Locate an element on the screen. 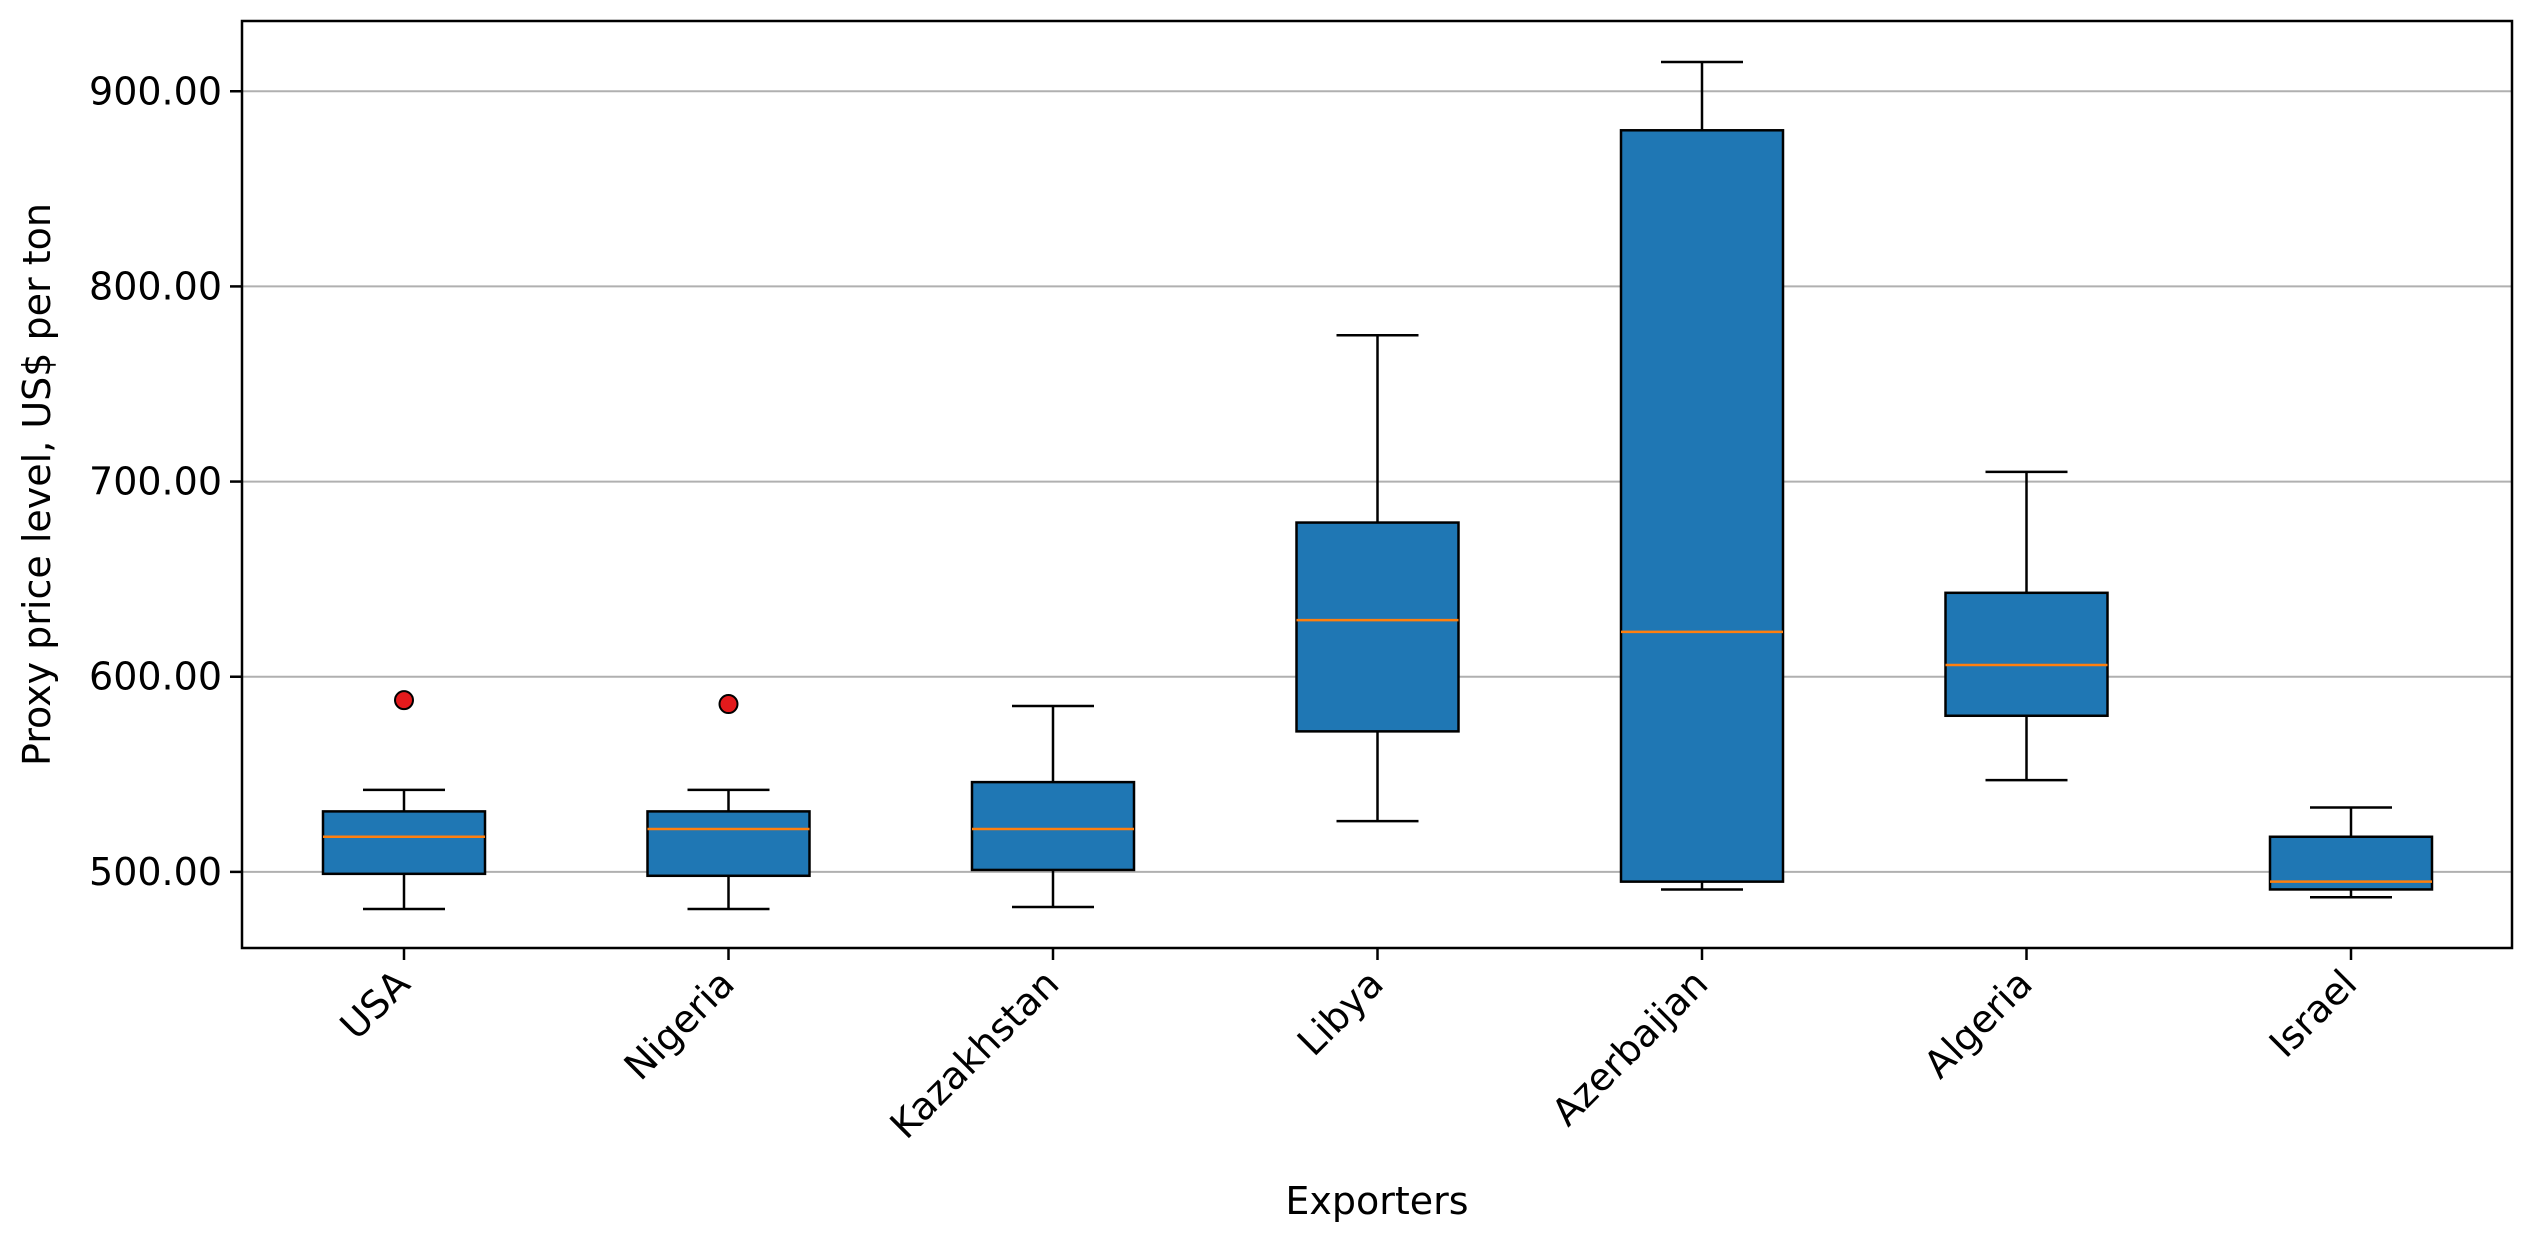  y-tick-label: 600.00 is located at coordinates (155, 677).